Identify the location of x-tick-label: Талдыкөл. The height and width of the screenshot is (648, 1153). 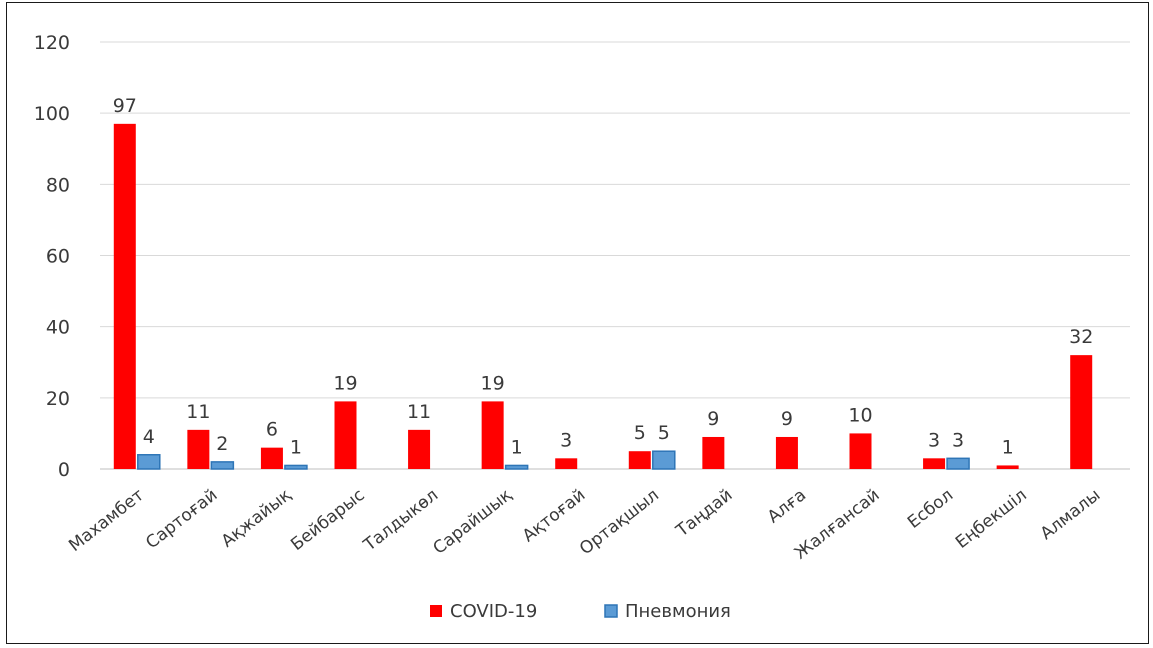
(400, 520).